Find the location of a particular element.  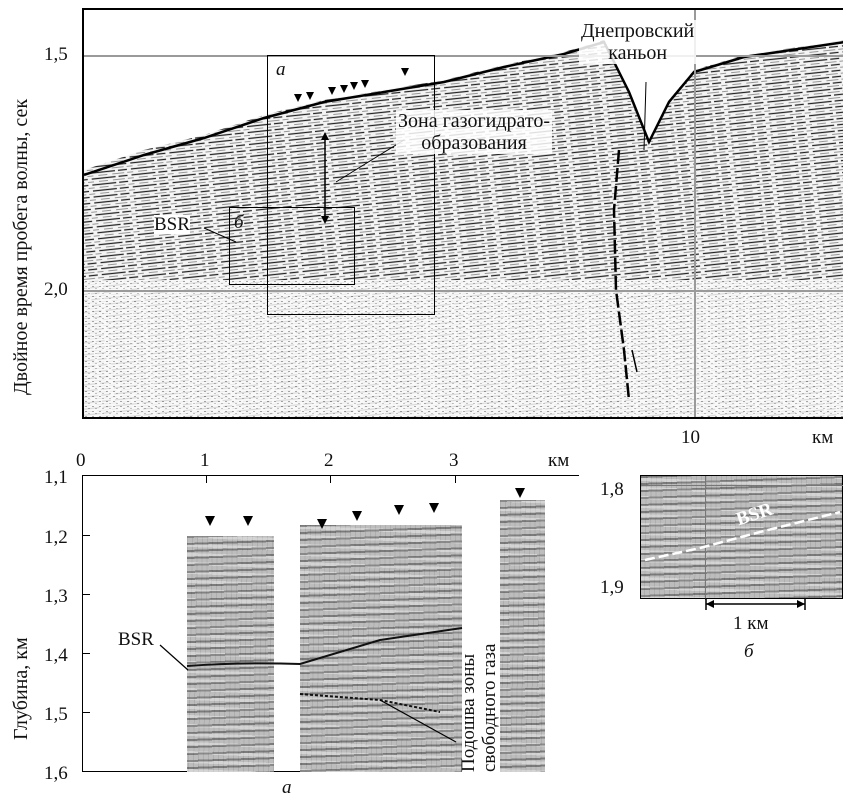

top-x-tick-10: 10 is located at coordinates (690, 437).